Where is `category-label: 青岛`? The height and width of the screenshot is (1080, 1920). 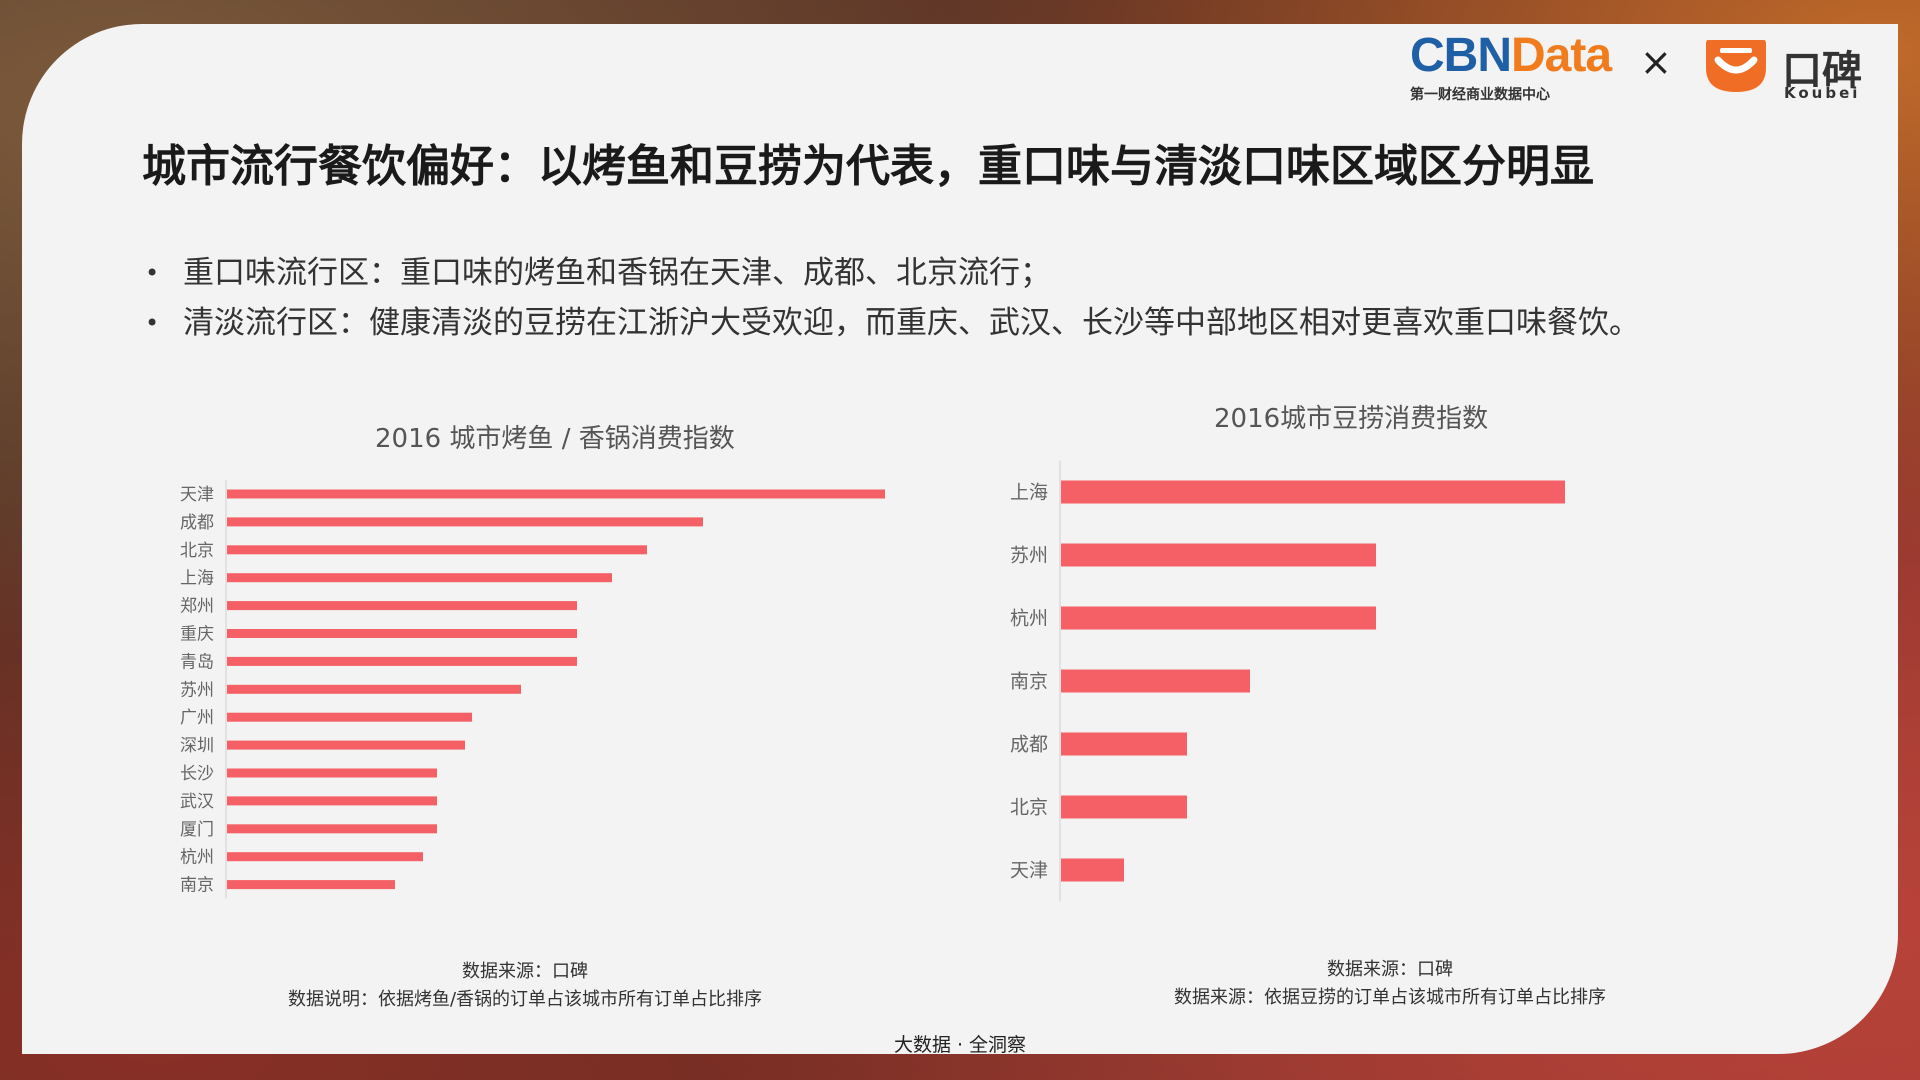 category-label: 青岛 is located at coordinates (197, 662).